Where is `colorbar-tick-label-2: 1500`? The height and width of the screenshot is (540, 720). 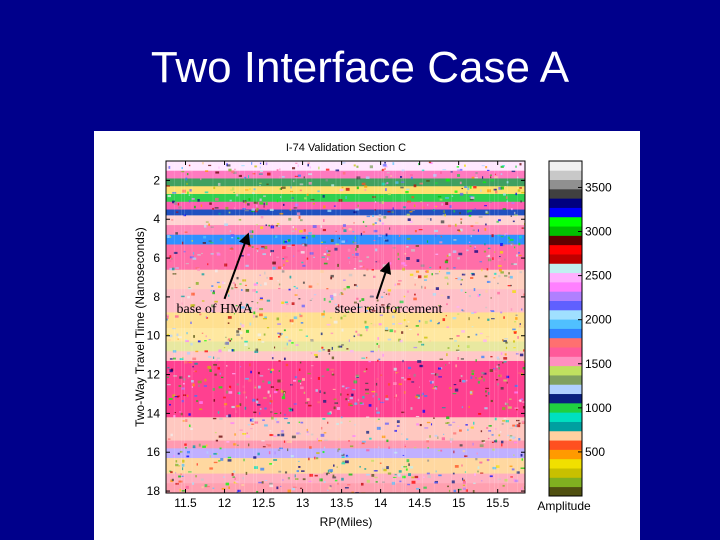
colorbar-tick-label-2: 1500 is located at coordinates (598, 364).